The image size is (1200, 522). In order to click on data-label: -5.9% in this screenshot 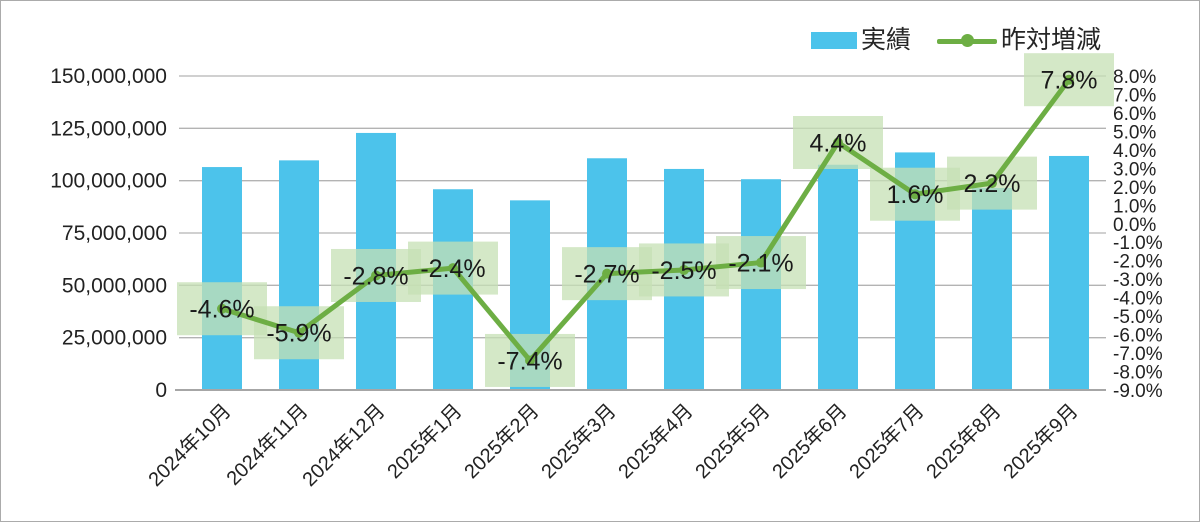, I will do `click(298, 334)`.